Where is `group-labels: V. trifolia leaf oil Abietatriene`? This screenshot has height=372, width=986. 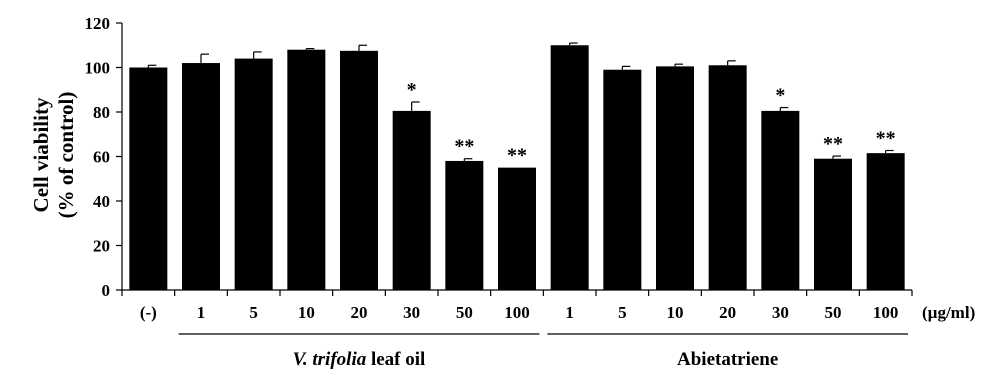 group-labels: V. trifolia leaf oil Abietatriene is located at coordinates (543, 351).